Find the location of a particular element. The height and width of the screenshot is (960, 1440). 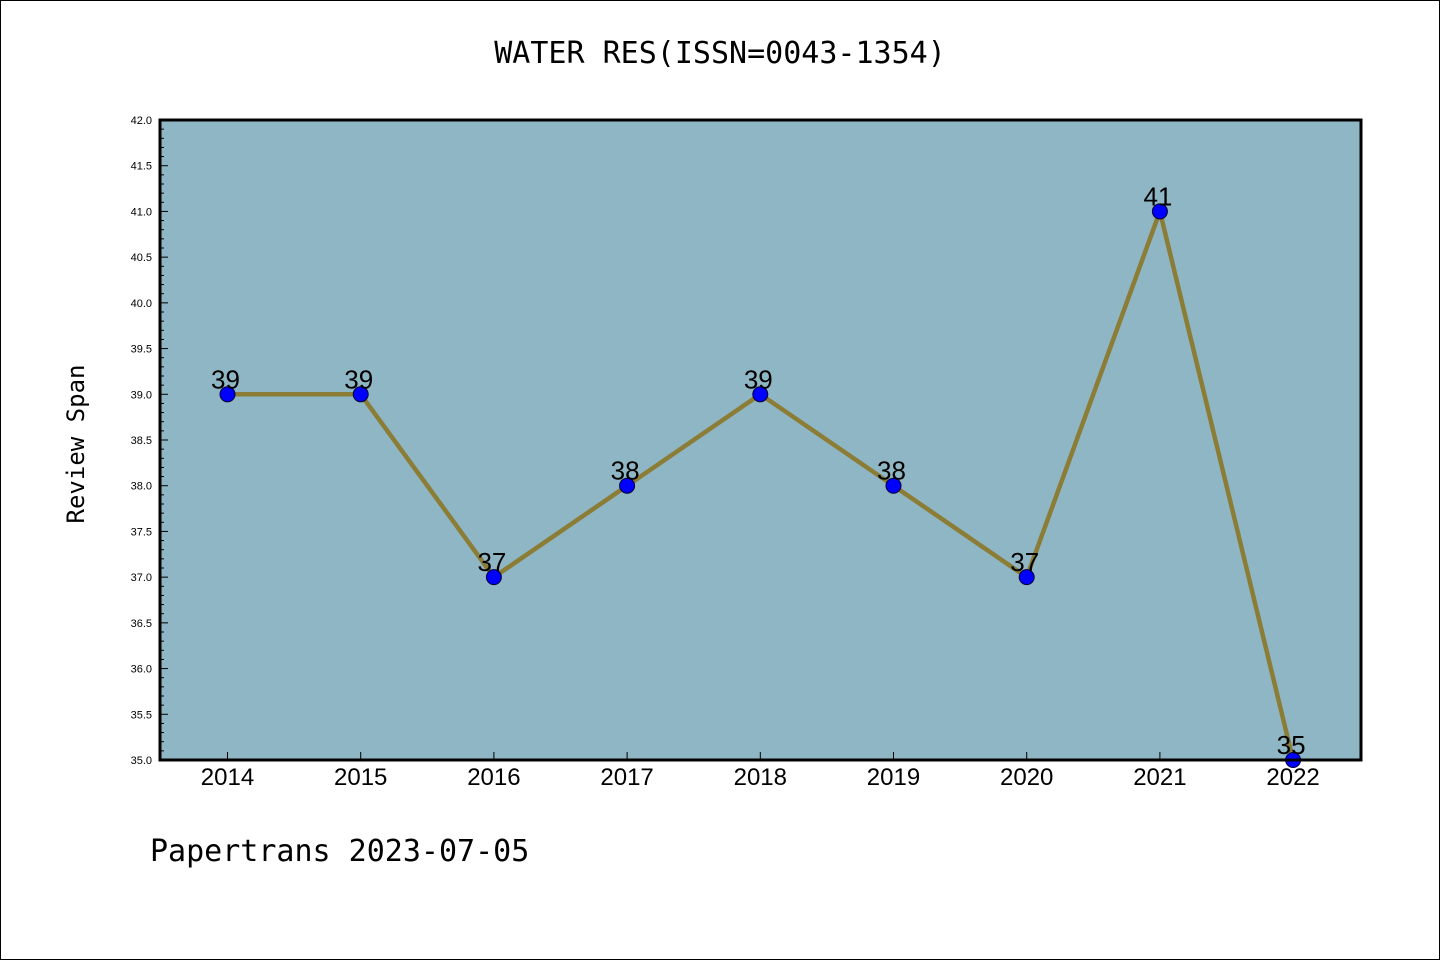

data-label: 41 is located at coordinates (1157, 196).